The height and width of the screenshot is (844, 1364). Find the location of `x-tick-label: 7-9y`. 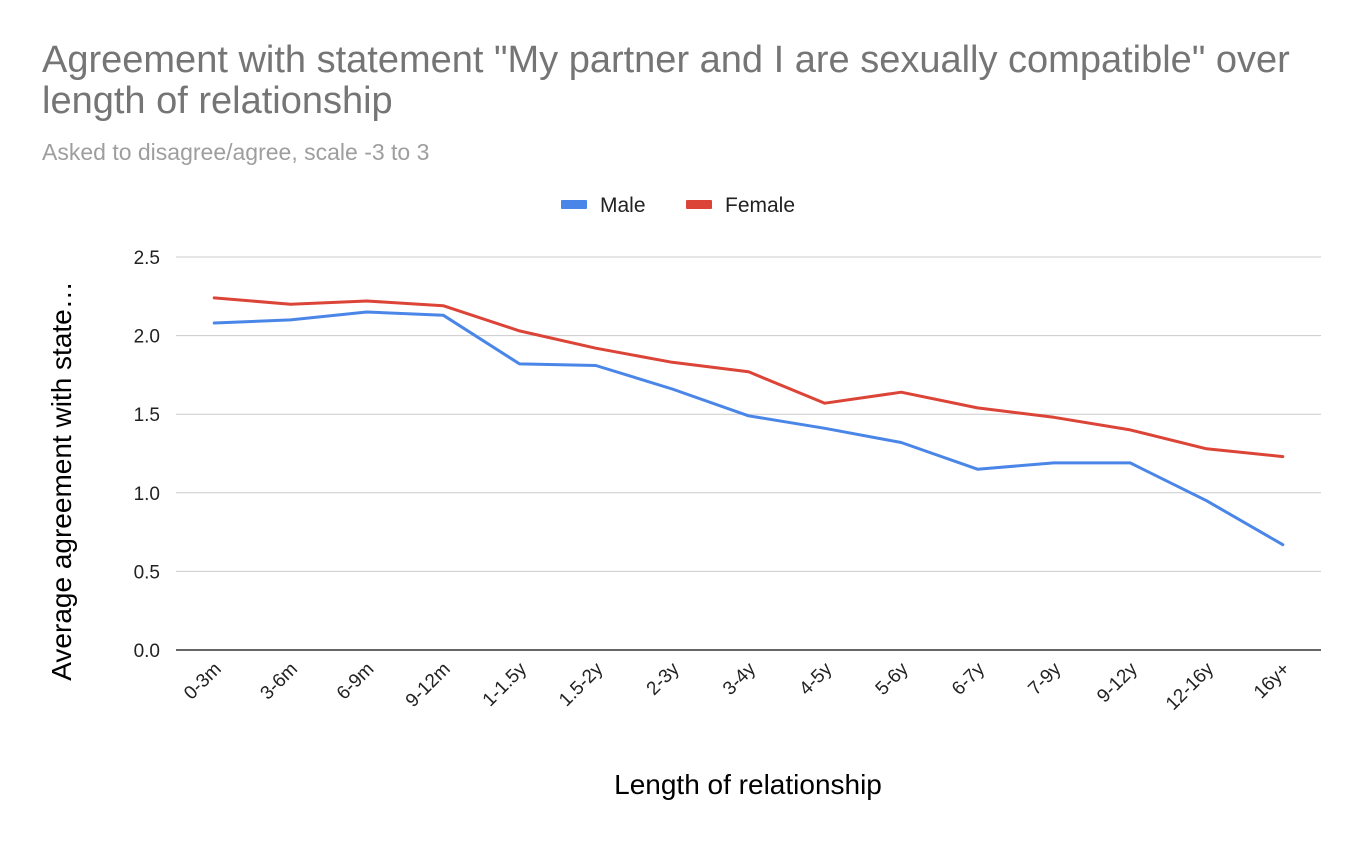

x-tick-label: 7-9y is located at coordinates (1044, 678).